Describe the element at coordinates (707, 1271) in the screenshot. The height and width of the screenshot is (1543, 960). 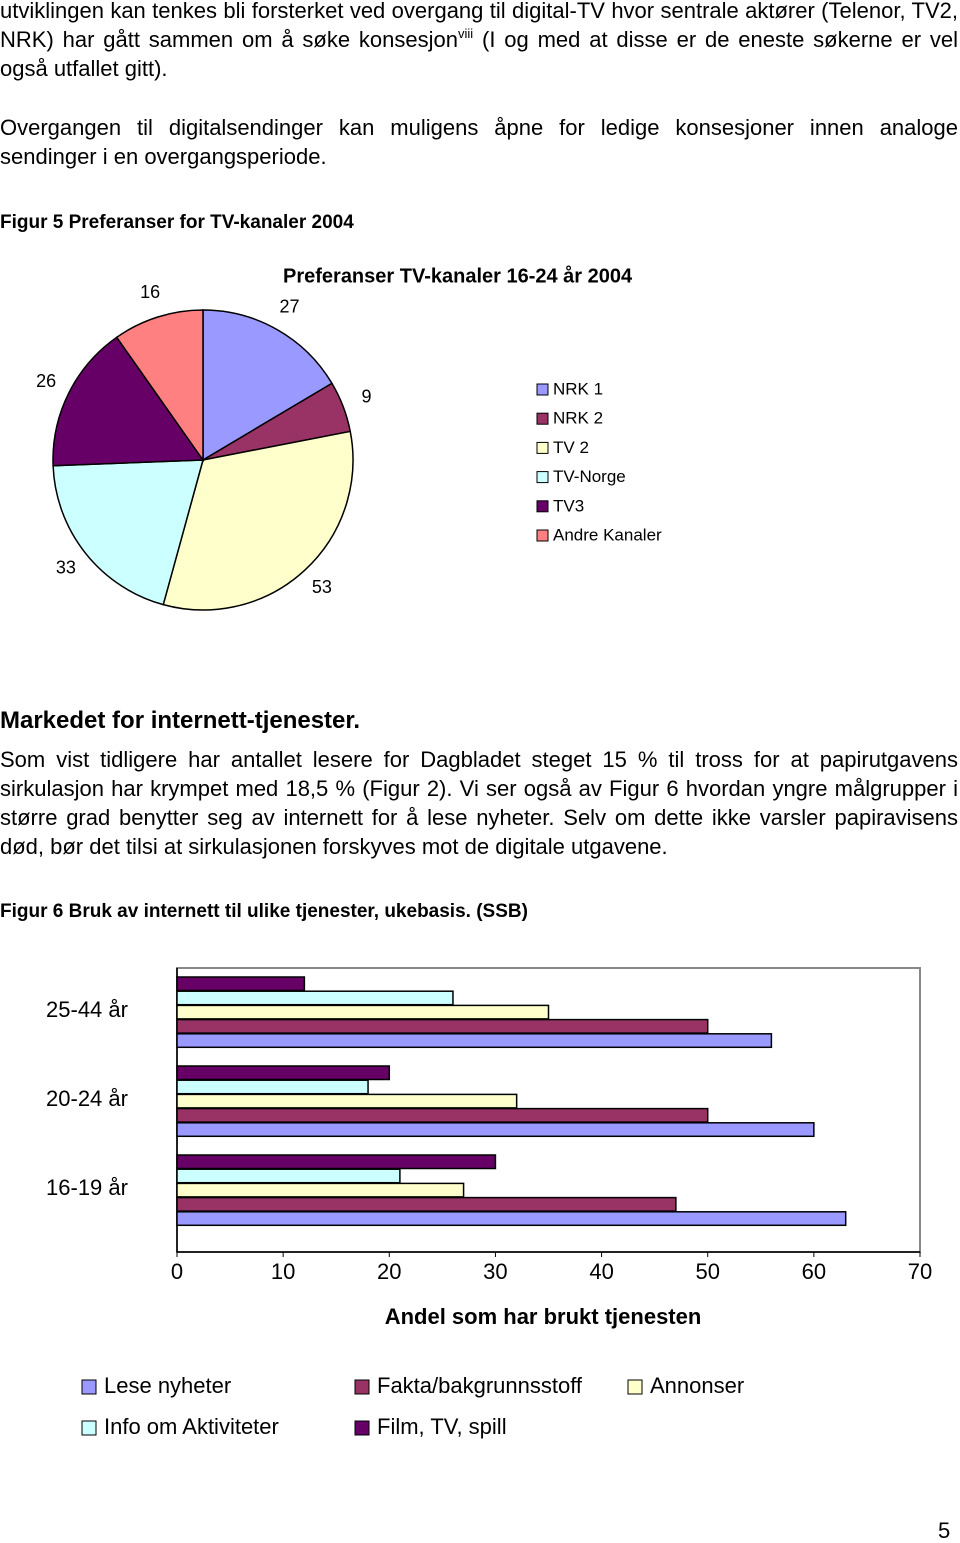
I see `x-tick-label: 50` at that location.